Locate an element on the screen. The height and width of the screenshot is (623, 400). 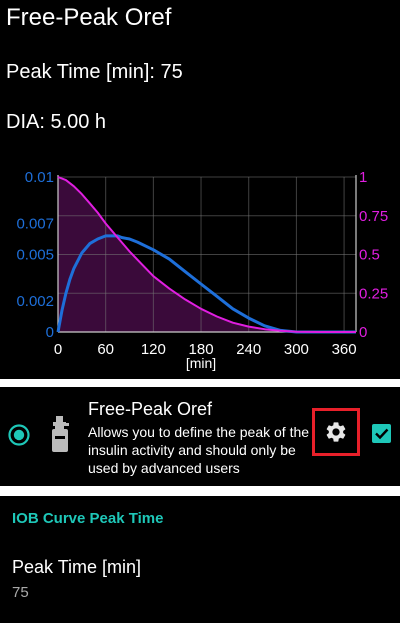
checkmark-icon is located at coordinates (381, 433).